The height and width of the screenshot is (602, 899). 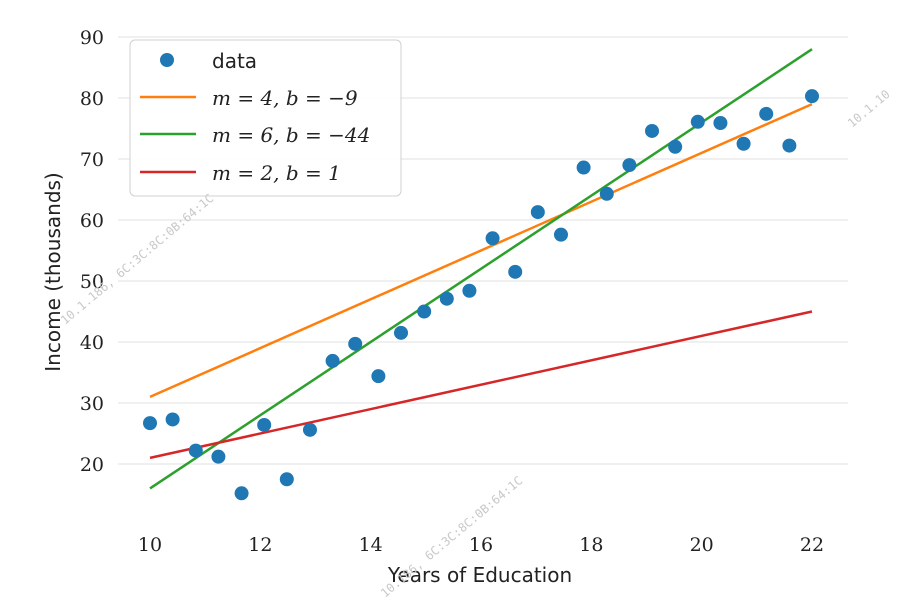 What do you see at coordinates (92, 160) in the screenshot?
I see `y-tick-label: 70` at bounding box center [92, 160].